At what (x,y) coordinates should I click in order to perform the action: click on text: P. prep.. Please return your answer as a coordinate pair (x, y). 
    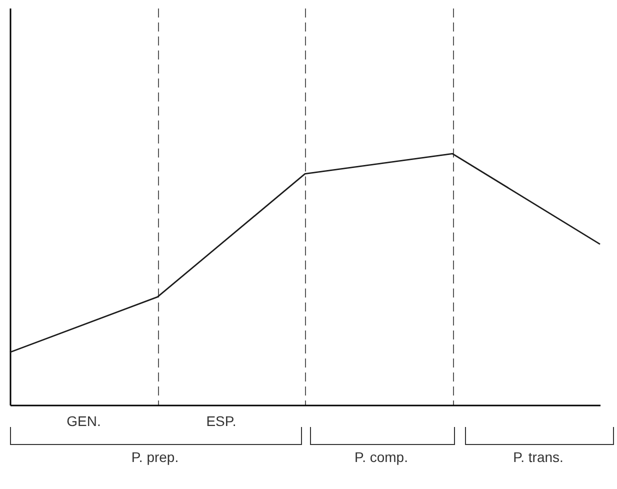
    Looking at the image, I should click on (155, 457).